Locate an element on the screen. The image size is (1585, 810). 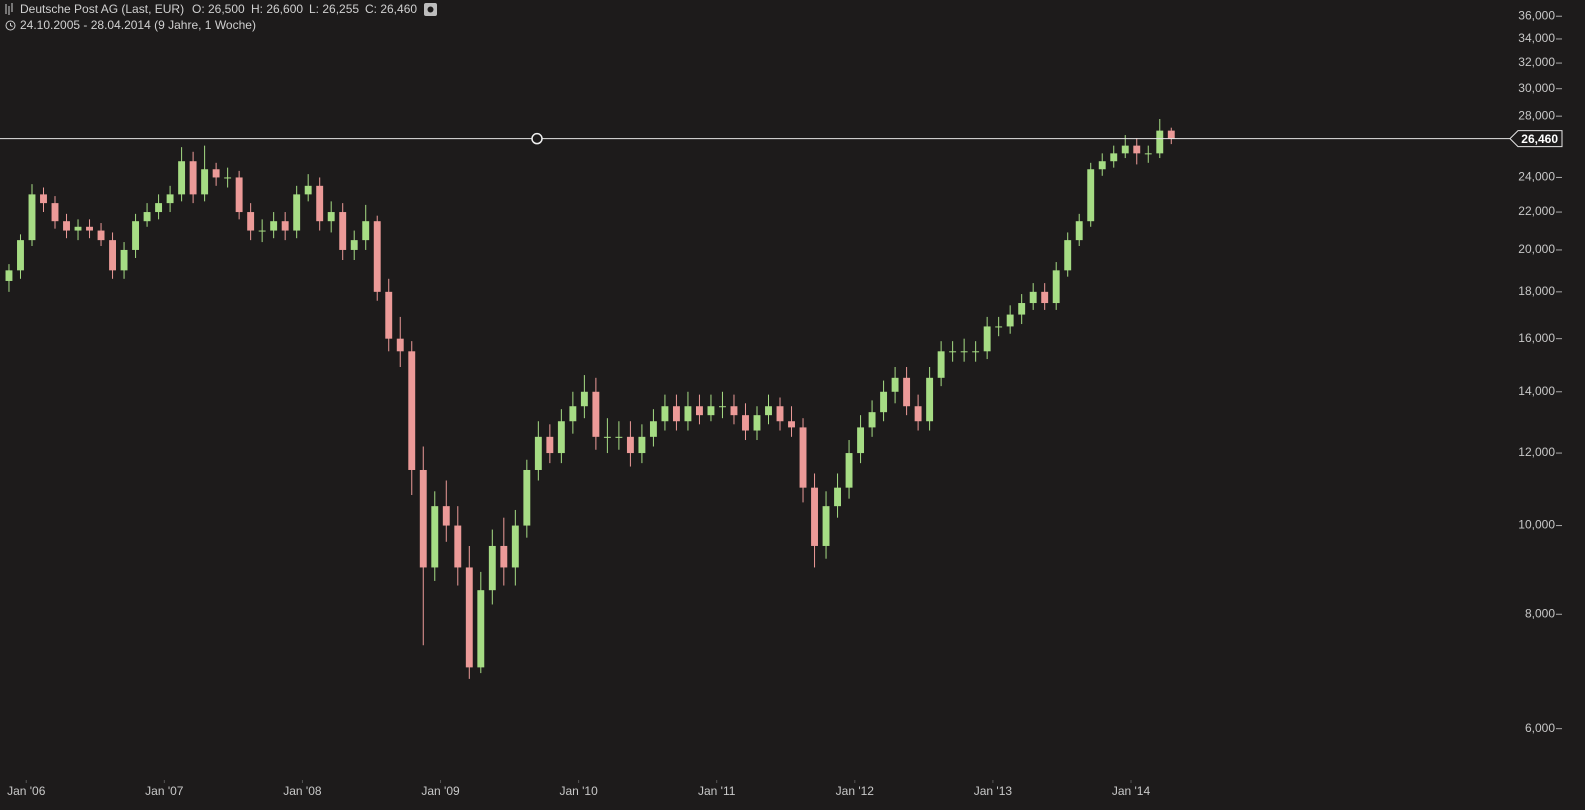
x-tick-label: Jan '10 is located at coordinates (578, 791).